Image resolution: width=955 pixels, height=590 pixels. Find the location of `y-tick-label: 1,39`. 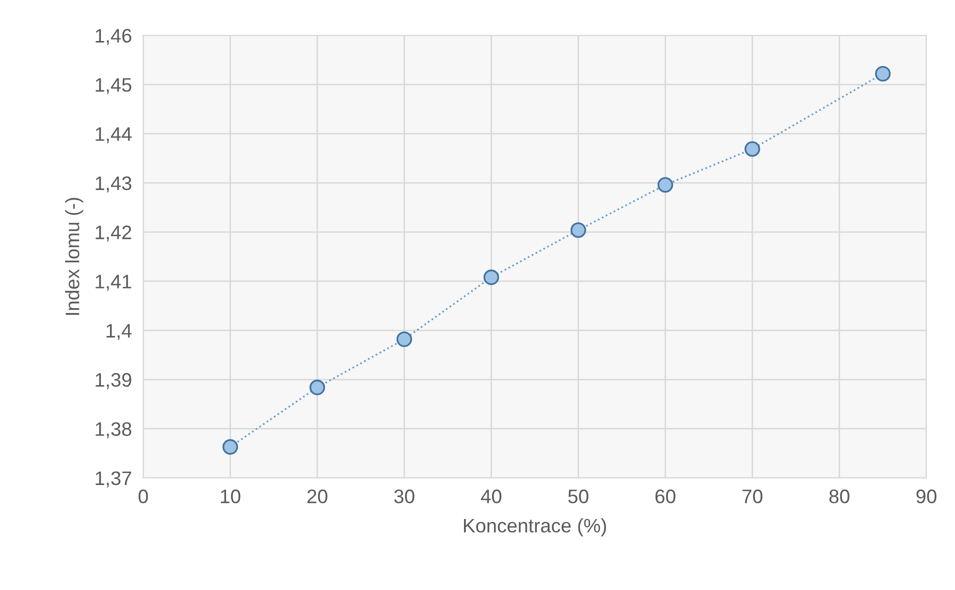

y-tick-label: 1,39 is located at coordinates (114, 381).